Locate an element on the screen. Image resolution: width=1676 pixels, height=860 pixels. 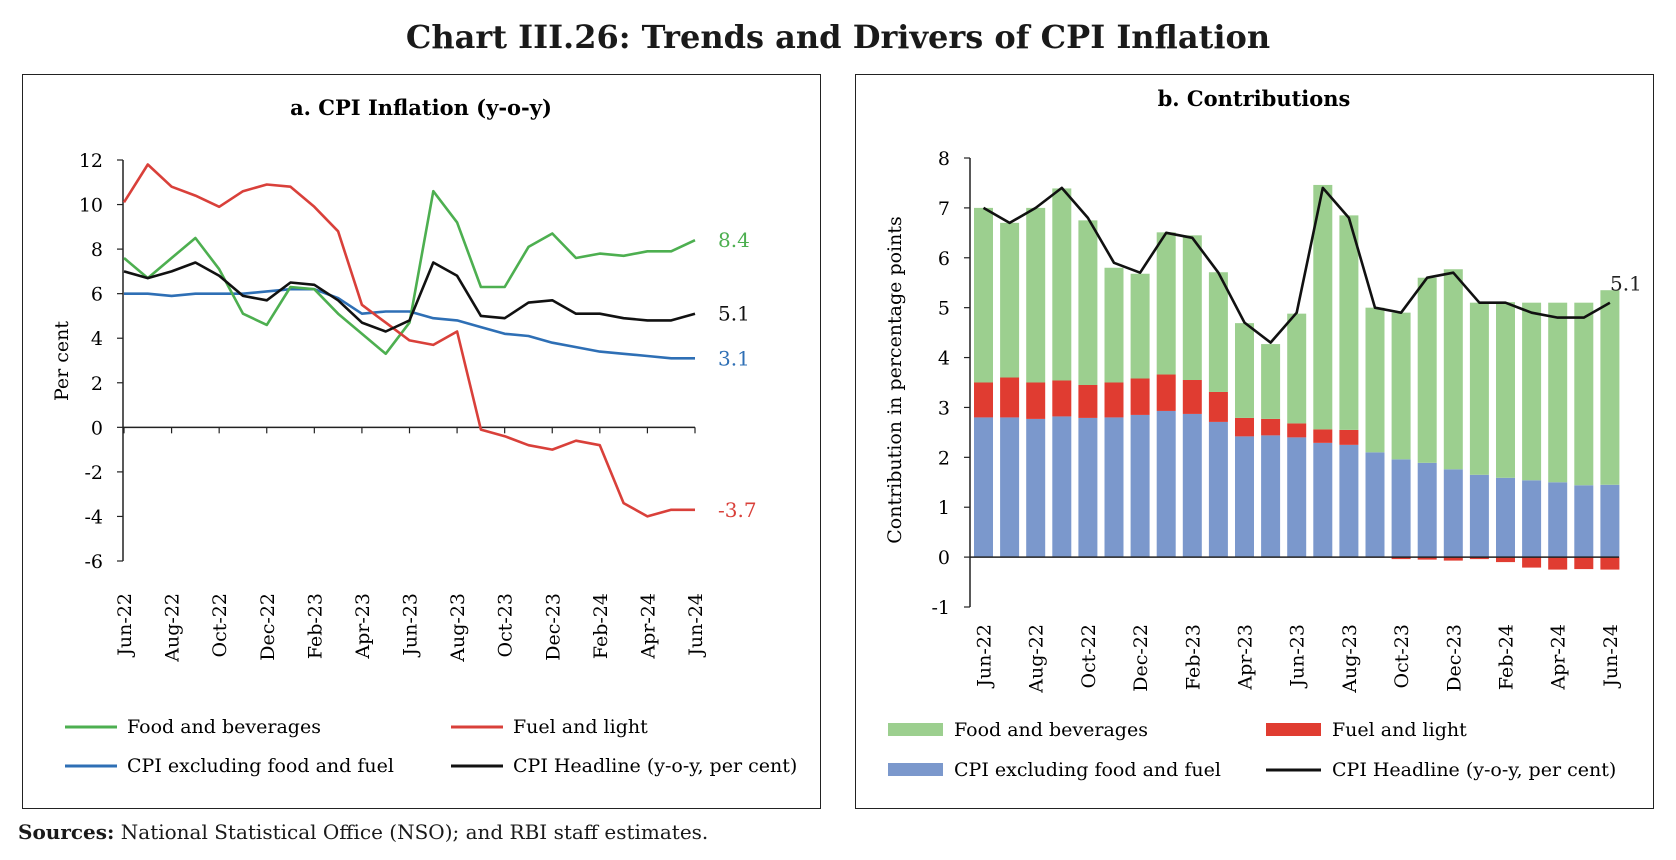
chart-a-title: a. CPI Inflation (y-o-y) is located at coordinates (421, 107).